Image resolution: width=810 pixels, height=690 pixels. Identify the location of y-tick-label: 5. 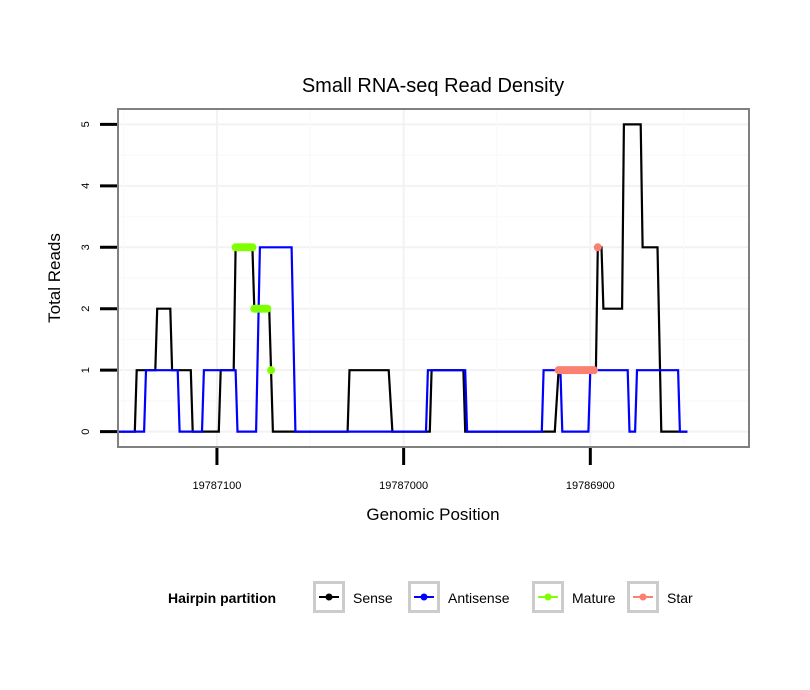
(86, 124).